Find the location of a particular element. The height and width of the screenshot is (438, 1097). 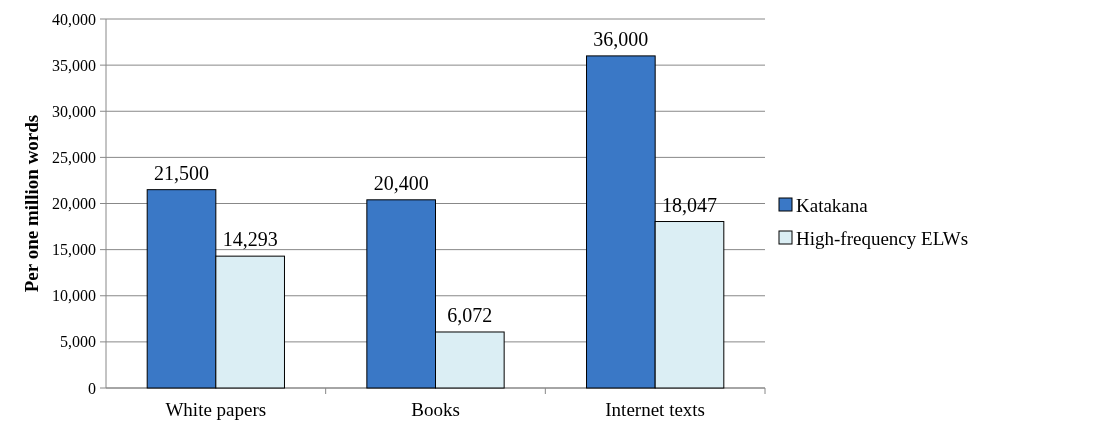

y-tick-label: 15,000 is located at coordinates (74, 250).